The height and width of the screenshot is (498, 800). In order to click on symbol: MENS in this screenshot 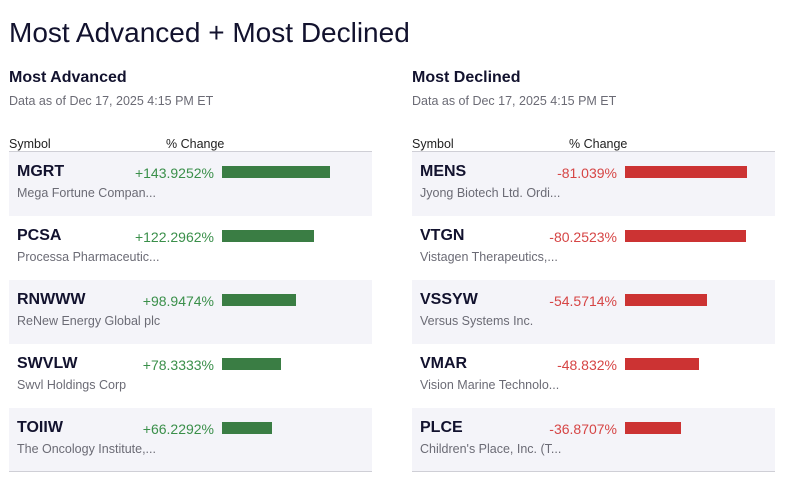, I will do `click(443, 171)`.